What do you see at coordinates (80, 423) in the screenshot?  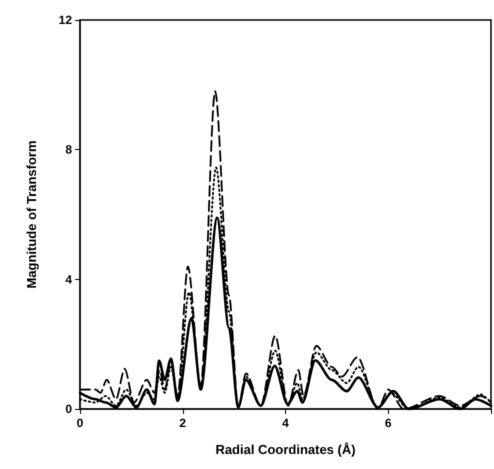 I see `x-tick-label: 0` at bounding box center [80, 423].